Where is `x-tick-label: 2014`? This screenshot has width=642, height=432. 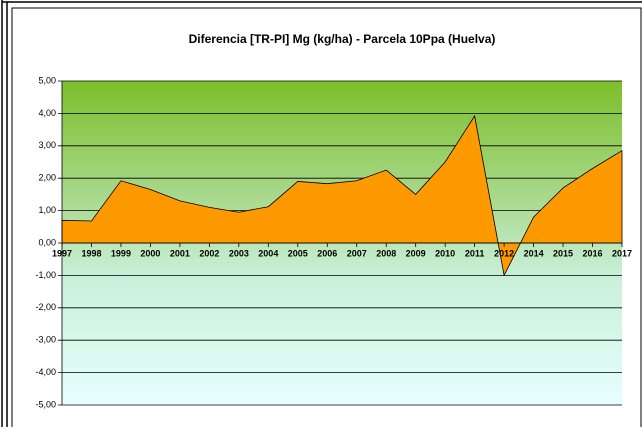
x-tick-label: 2014 is located at coordinates (534, 253).